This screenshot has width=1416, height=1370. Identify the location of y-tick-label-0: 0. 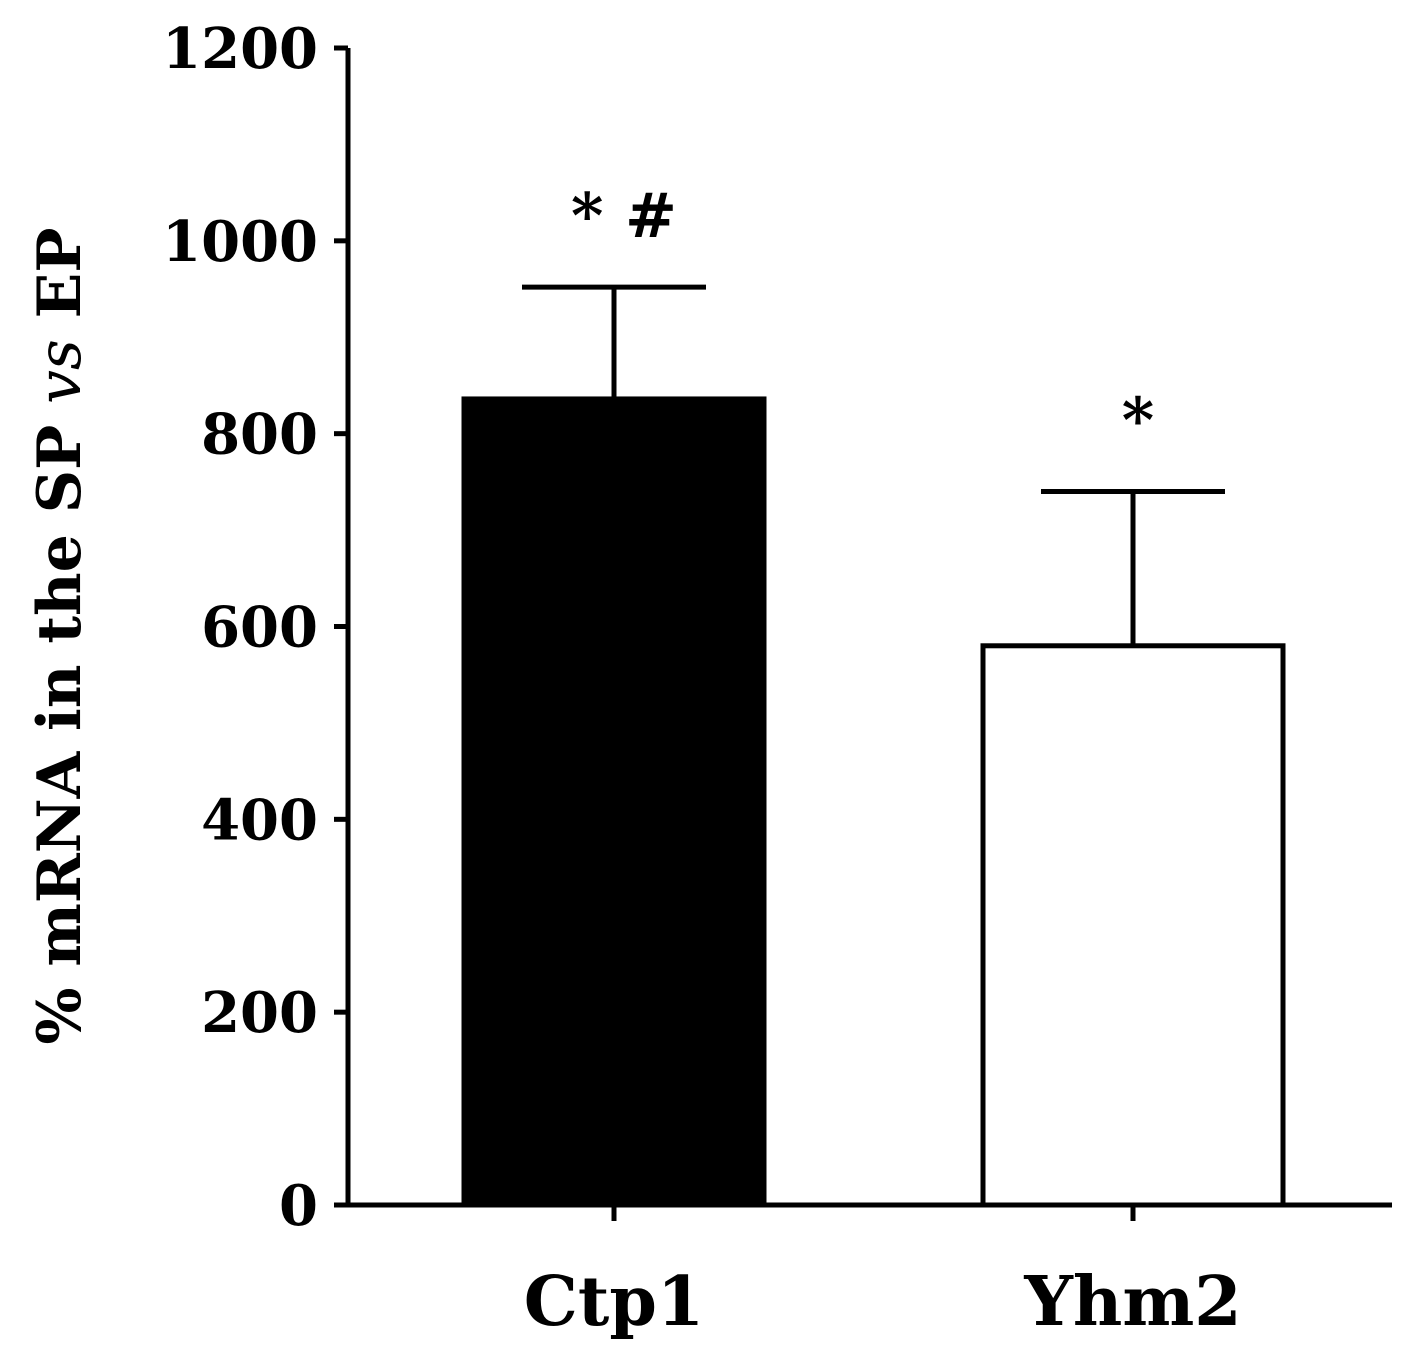
(298, 1206).